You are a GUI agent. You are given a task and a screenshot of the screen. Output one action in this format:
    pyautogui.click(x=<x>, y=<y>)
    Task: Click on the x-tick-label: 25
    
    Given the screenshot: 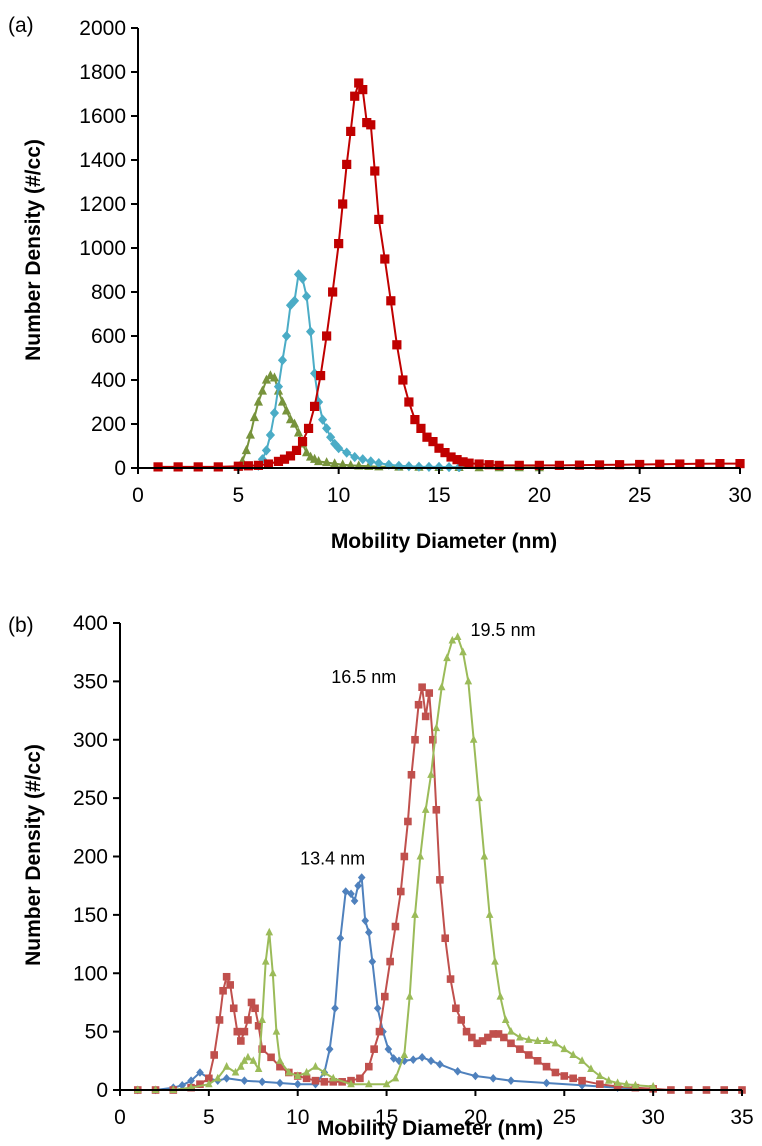 What is the action you would take?
    pyautogui.click(x=639, y=495)
    